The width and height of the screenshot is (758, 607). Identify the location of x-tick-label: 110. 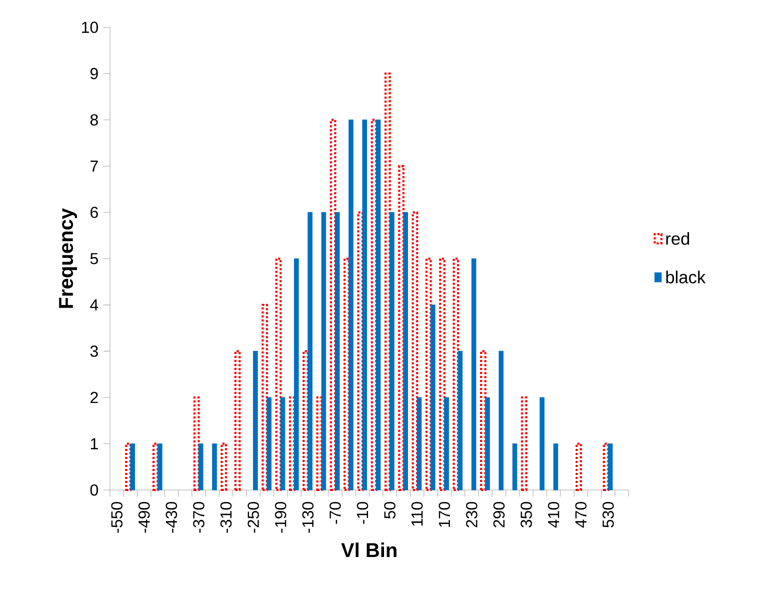
(417, 514).